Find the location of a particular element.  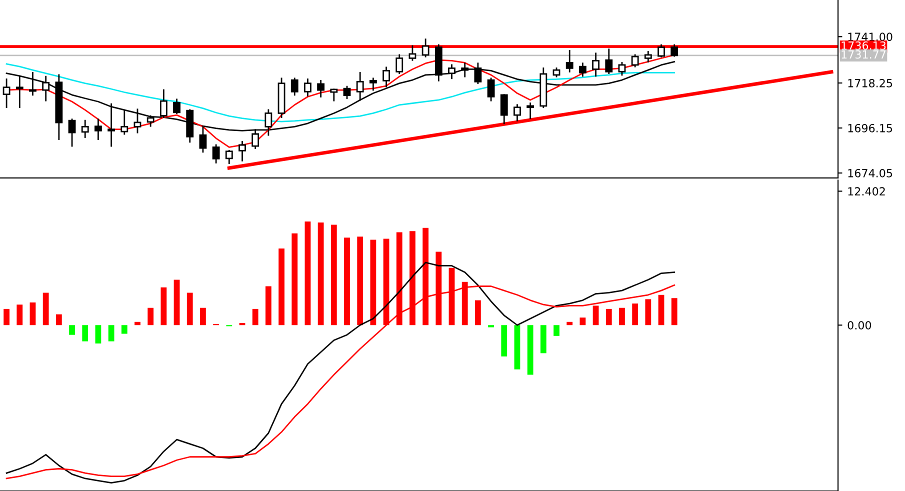

ref-line-label: 1736.13 is located at coordinates (864, 45).